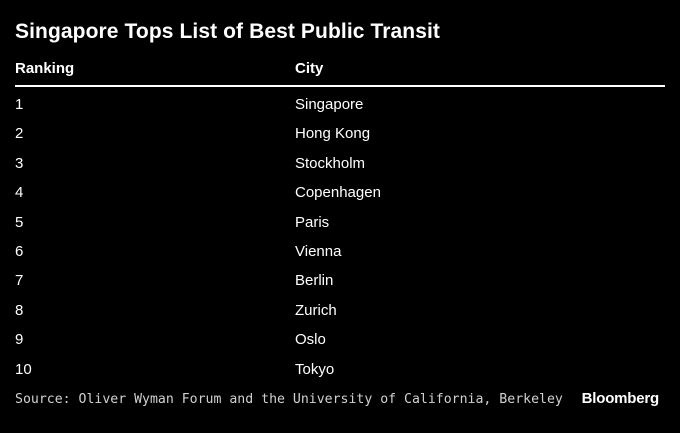  Describe the element at coordinates (620, 398) in the screenshot. I see `bloomberg-logo: Bloomberg` at that location.